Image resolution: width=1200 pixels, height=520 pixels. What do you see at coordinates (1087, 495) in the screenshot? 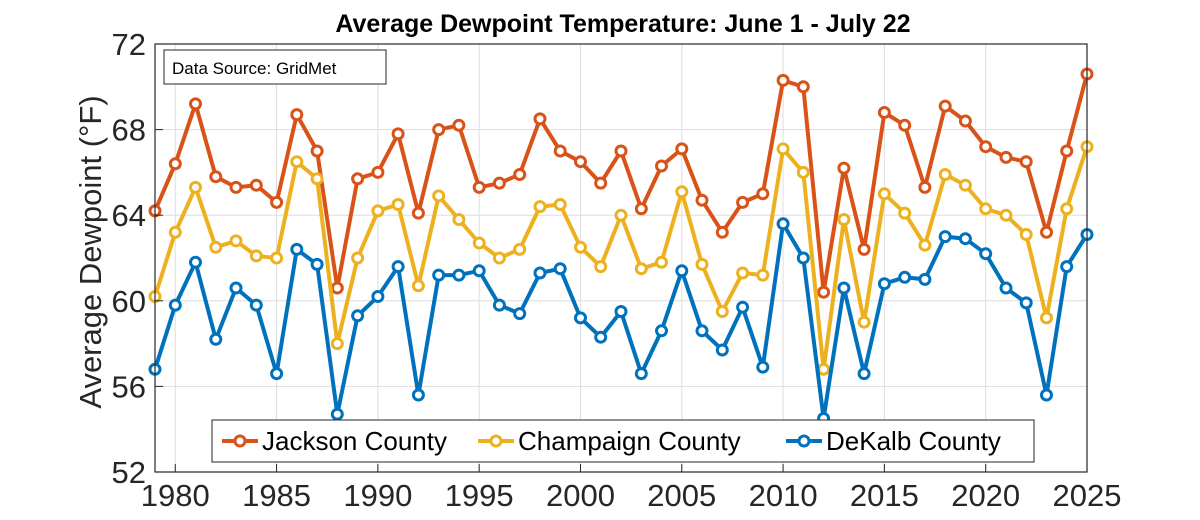
I see `x-tick-label: 2025` at bounding box center [1087, 495].